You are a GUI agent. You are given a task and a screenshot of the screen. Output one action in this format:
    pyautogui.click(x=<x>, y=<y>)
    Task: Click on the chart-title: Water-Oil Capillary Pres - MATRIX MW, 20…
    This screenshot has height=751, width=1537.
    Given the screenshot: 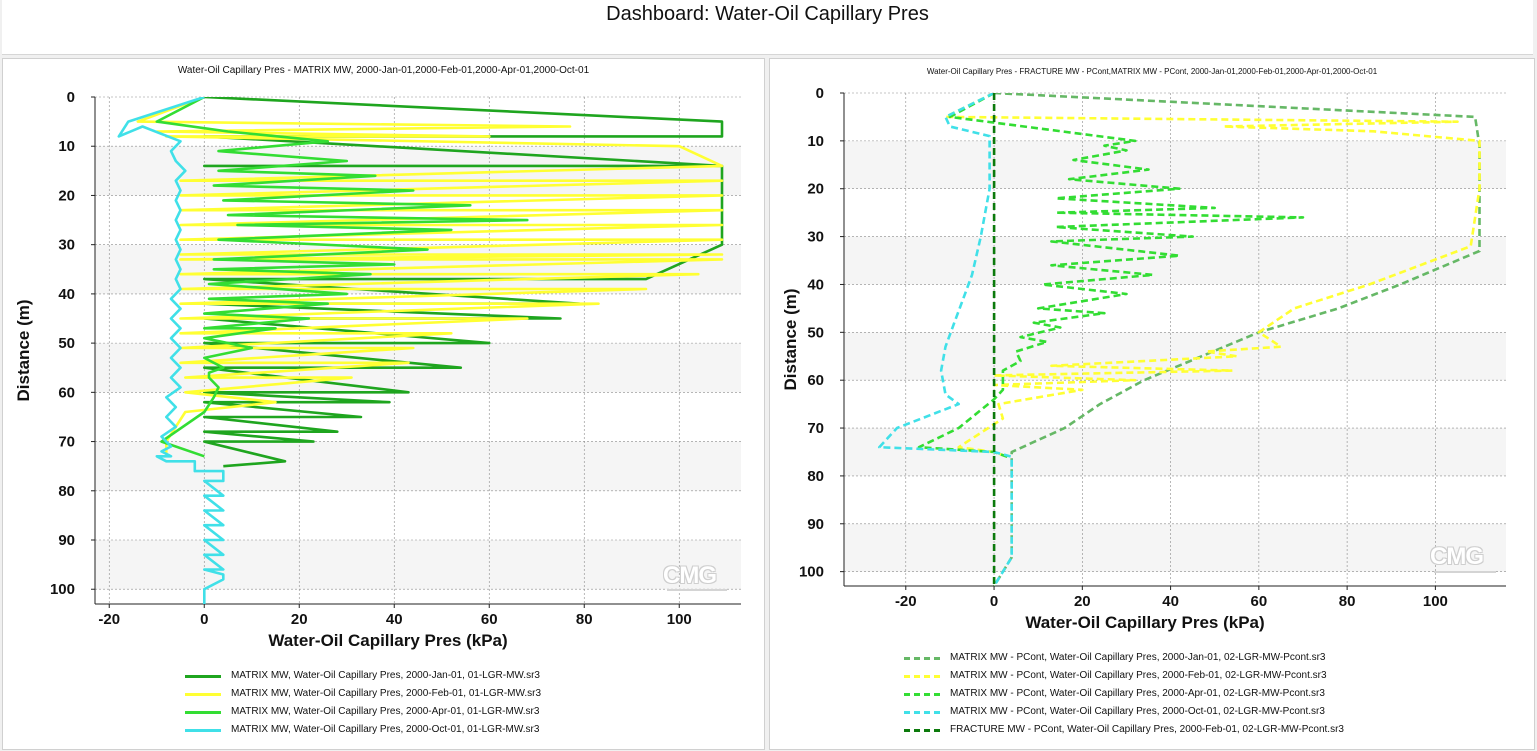 What is the action you would take?
    pyautogui.click(x=383, y=70)
    